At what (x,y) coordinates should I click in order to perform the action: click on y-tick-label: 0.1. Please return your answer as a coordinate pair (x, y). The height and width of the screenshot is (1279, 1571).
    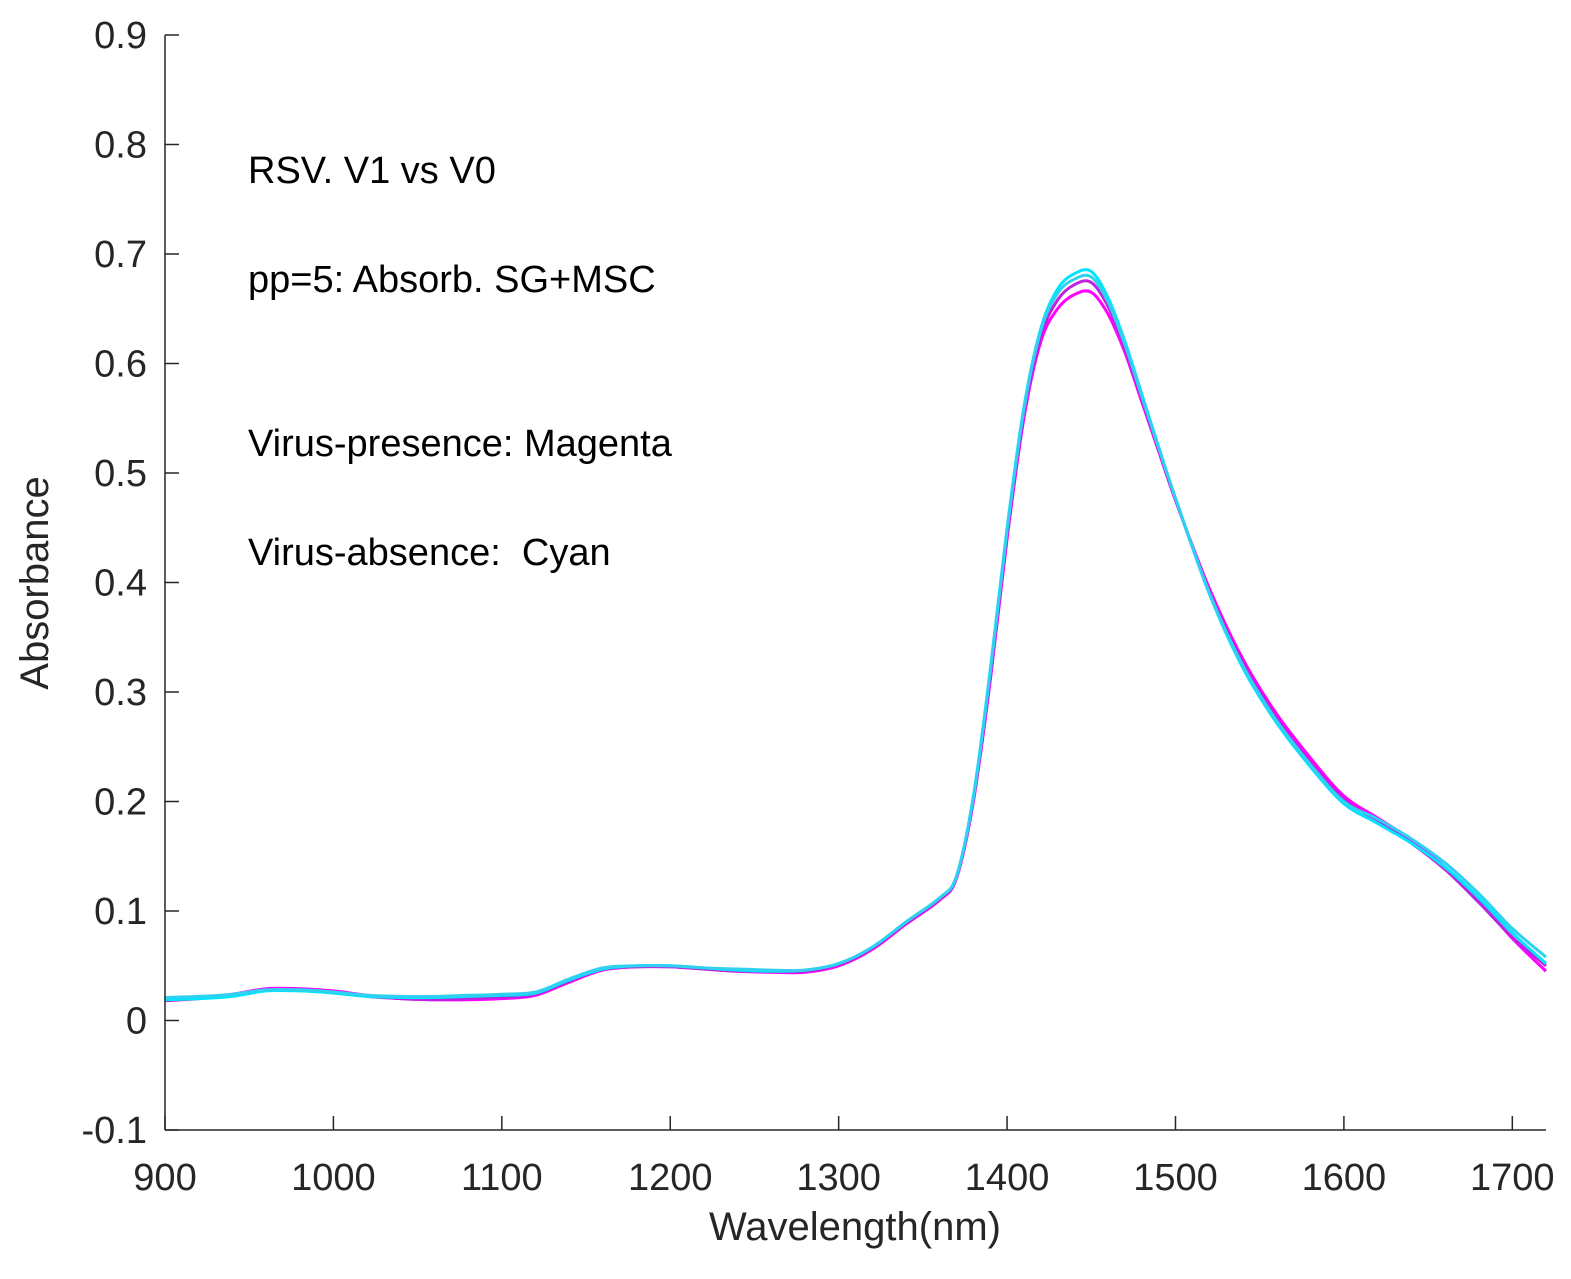
    Looking at the image, I should click on (120, 912).